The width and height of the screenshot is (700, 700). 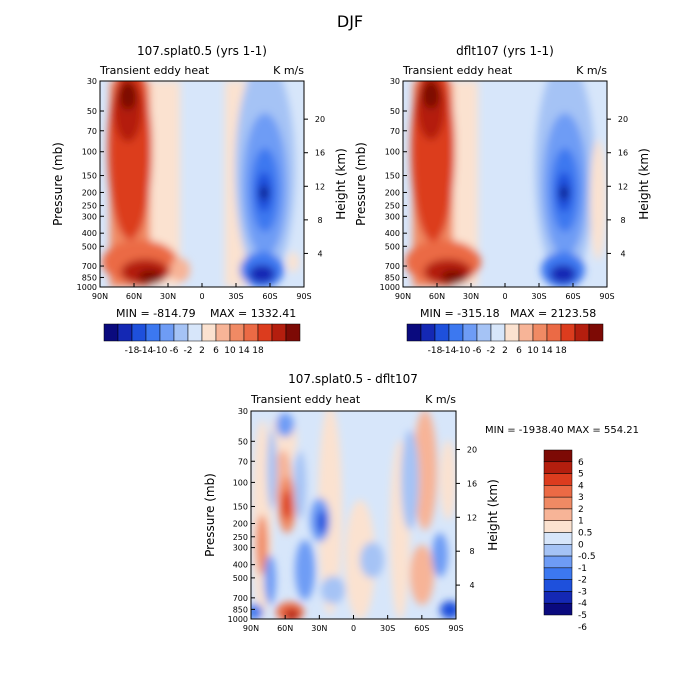 I want to click on colorbar-label: 0, so click(x=581, y=545).